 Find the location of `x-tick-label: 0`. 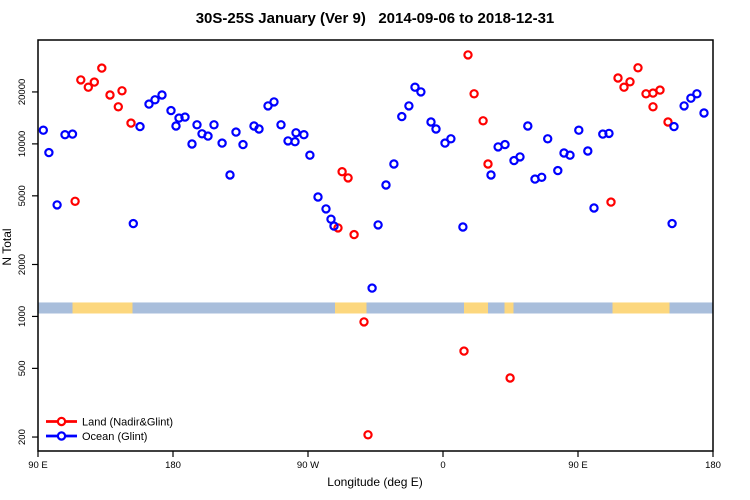

x-tick-label: 0 is located at coordinates (442, 465).